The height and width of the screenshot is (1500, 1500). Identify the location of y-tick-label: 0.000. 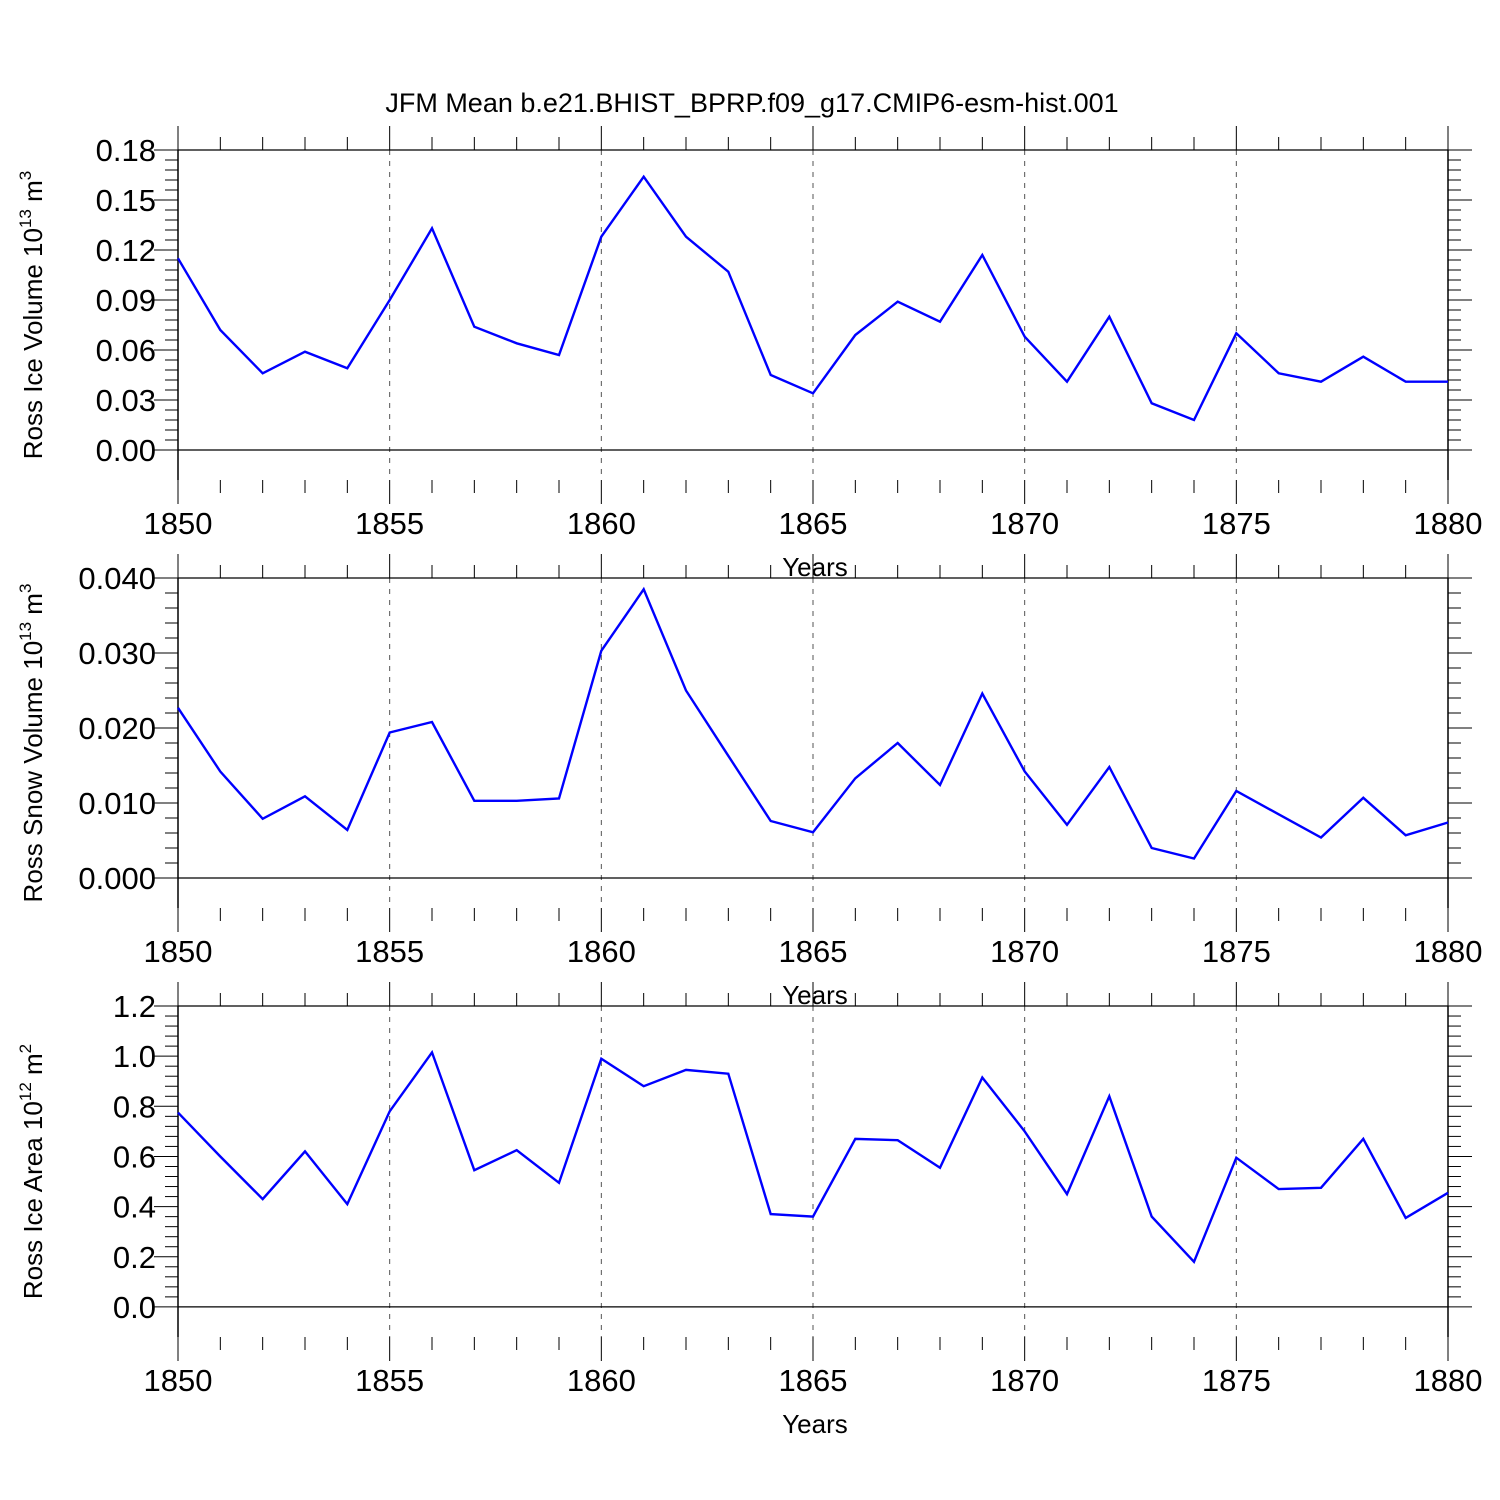
(117, 878).